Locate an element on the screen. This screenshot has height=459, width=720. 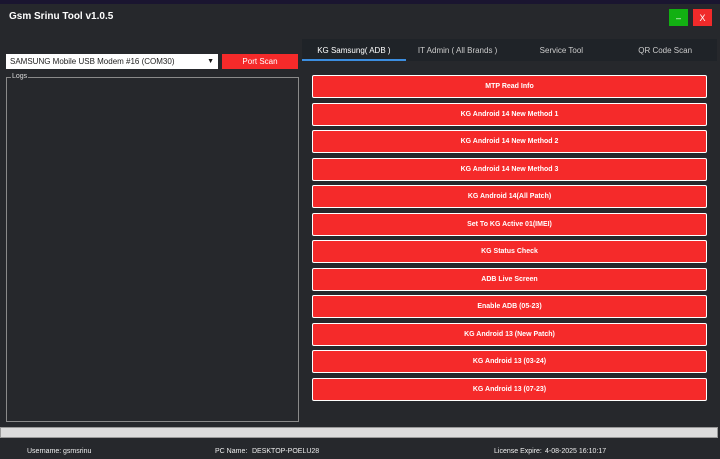
tab-qr-code-scan: QR Code Scan is located at coordinates (665, 50).